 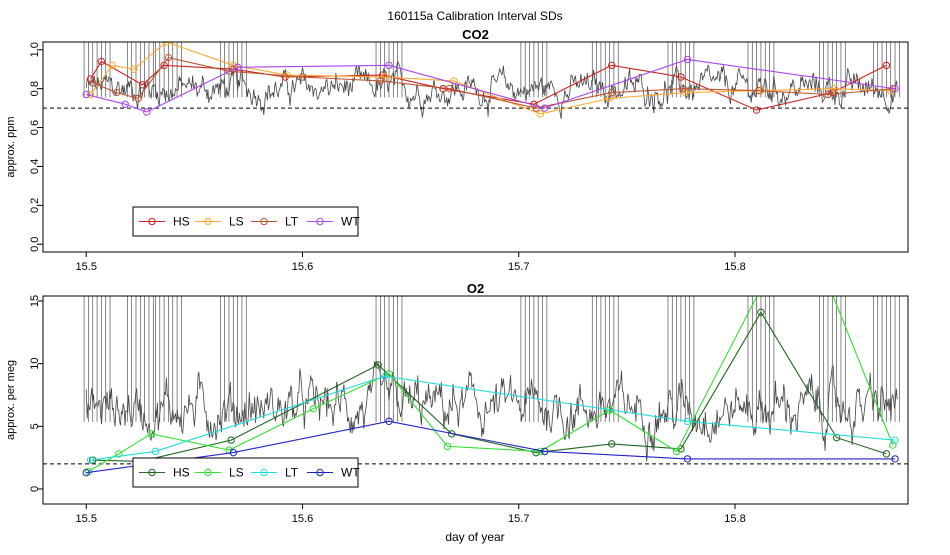 I want to click on y-tick-label: 0.4, so click(x=35, y=166).